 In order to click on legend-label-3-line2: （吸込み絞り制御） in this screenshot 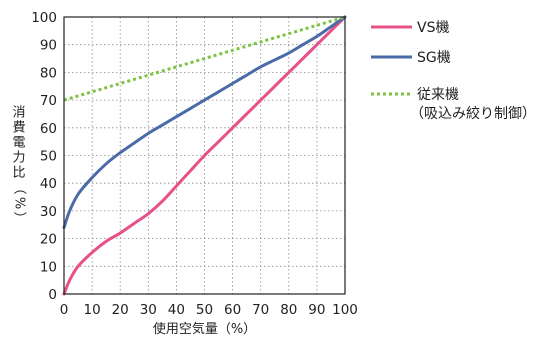, I will do `click(473, 114)`.